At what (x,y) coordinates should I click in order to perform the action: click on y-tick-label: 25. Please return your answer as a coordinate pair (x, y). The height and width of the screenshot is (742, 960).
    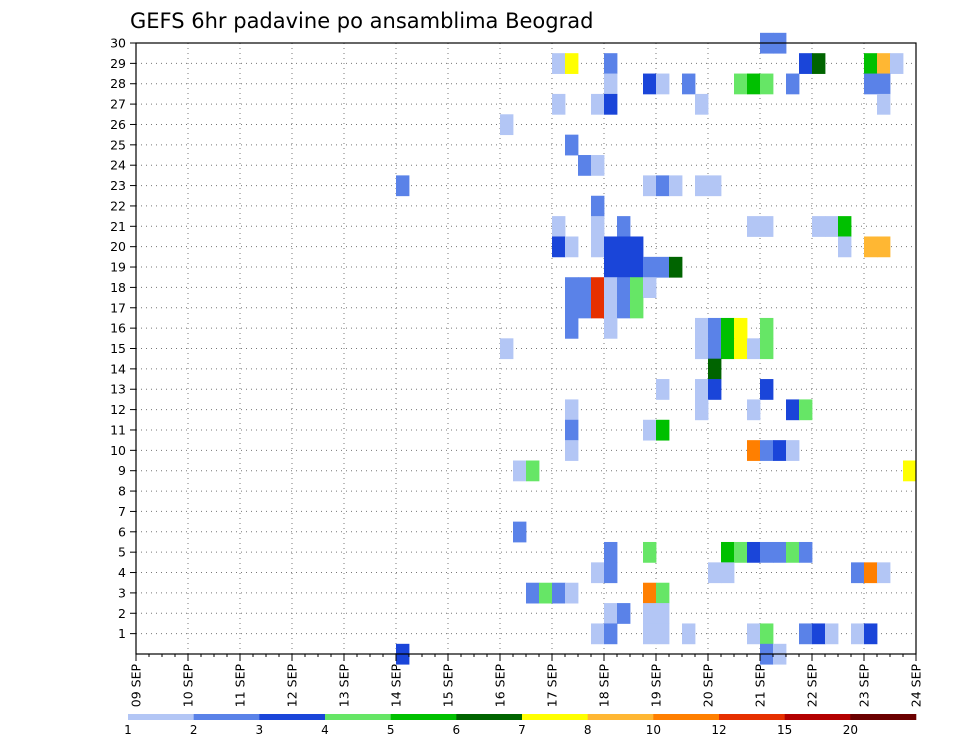
    Looking at the image, I should click on (118, 144).